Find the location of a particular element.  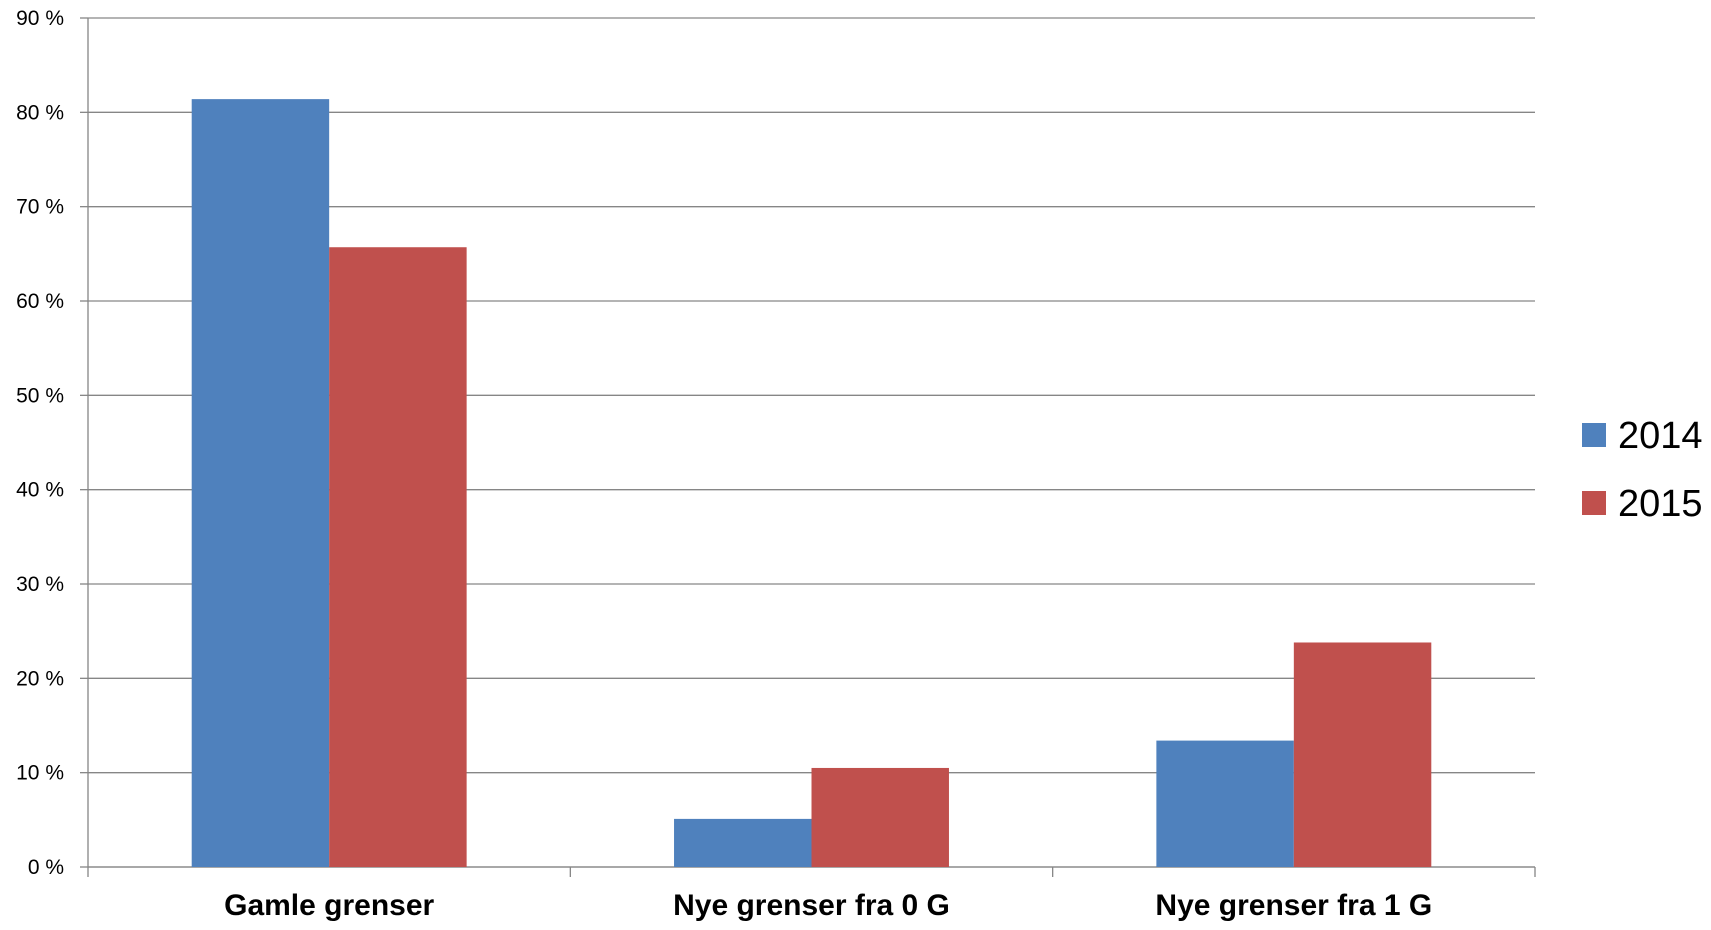

legend-label-2014: 2014 is located at coordinates (1660, 436).